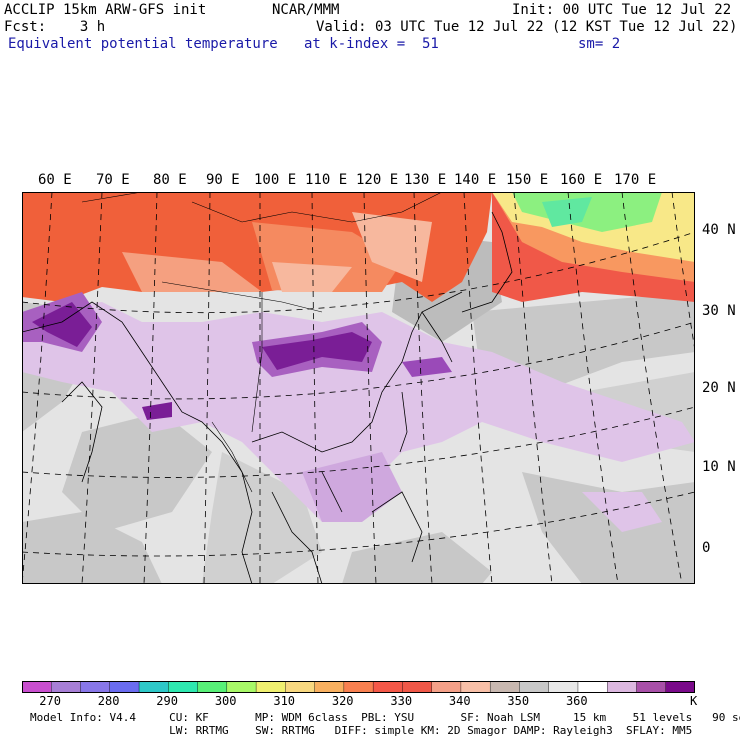 The width and height of the screenshot is (740, 740). Describe the element at coordinates (225, 701) in the screenshot. I see `colorbar-tick-label: 300` at that location.